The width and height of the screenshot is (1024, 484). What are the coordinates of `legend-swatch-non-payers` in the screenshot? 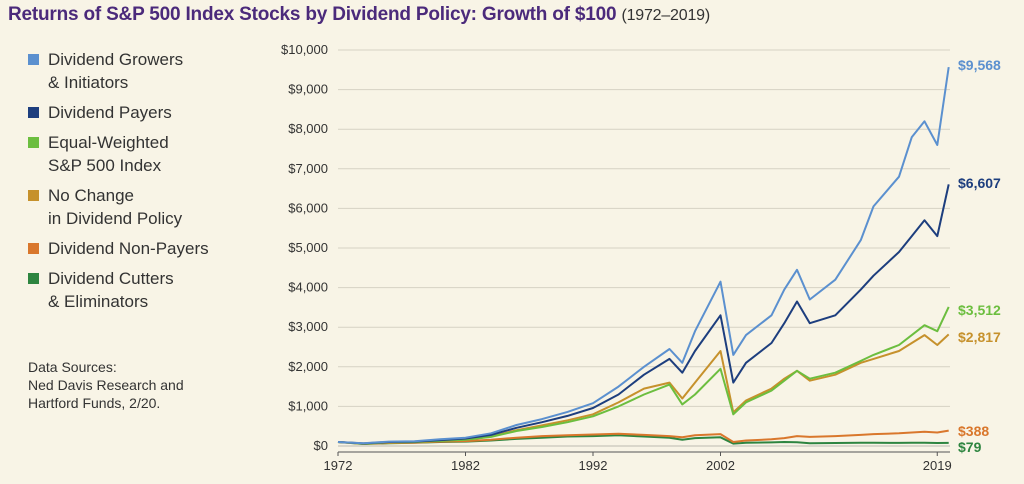 It's located at (33, 248).